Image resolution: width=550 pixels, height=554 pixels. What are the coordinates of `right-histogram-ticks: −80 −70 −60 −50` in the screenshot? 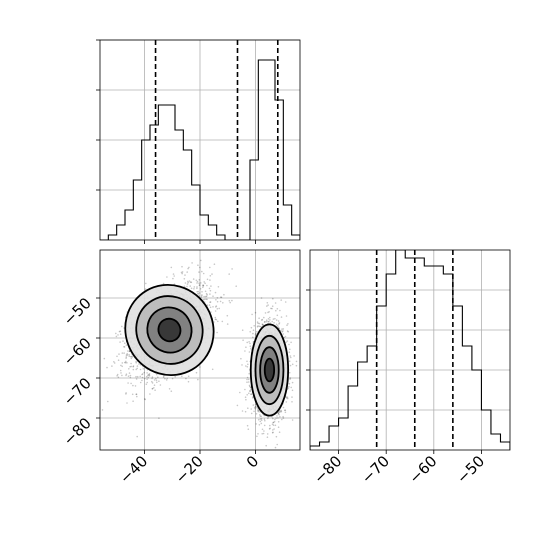 It's located at (397, 388).